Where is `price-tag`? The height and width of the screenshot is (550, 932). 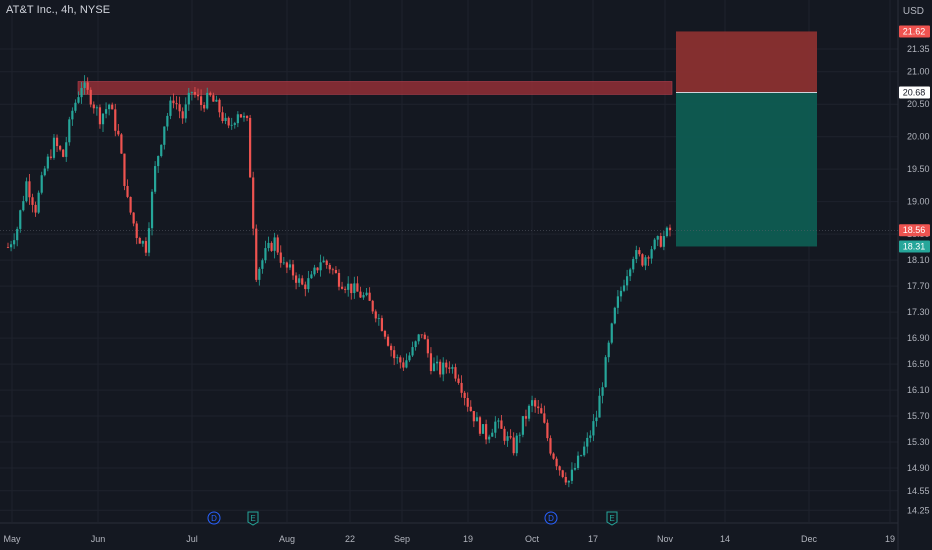
price-tag is located at coordinates (914, 246).